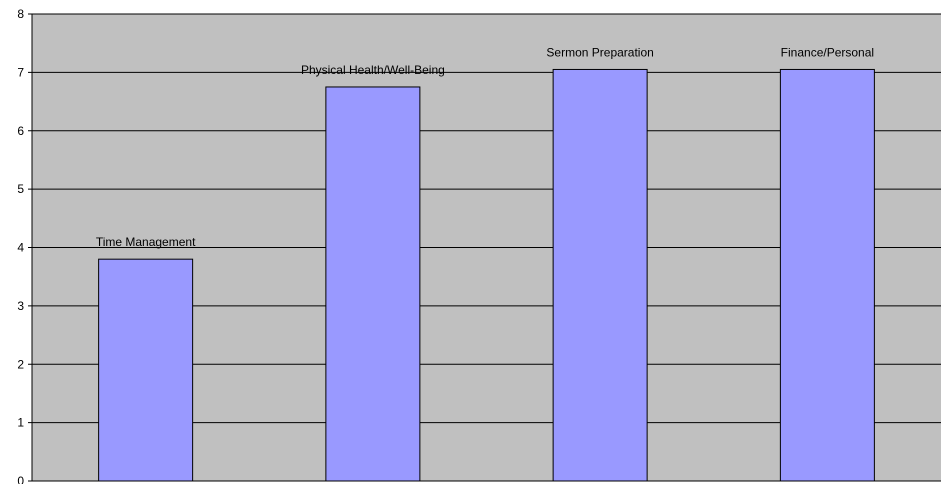 Image resolution: width=943 pixels, height=484 pixels. Describe the element at coordinates (146, 242) in the screenshot. I see `bar-data-label: Time Management` at that location.